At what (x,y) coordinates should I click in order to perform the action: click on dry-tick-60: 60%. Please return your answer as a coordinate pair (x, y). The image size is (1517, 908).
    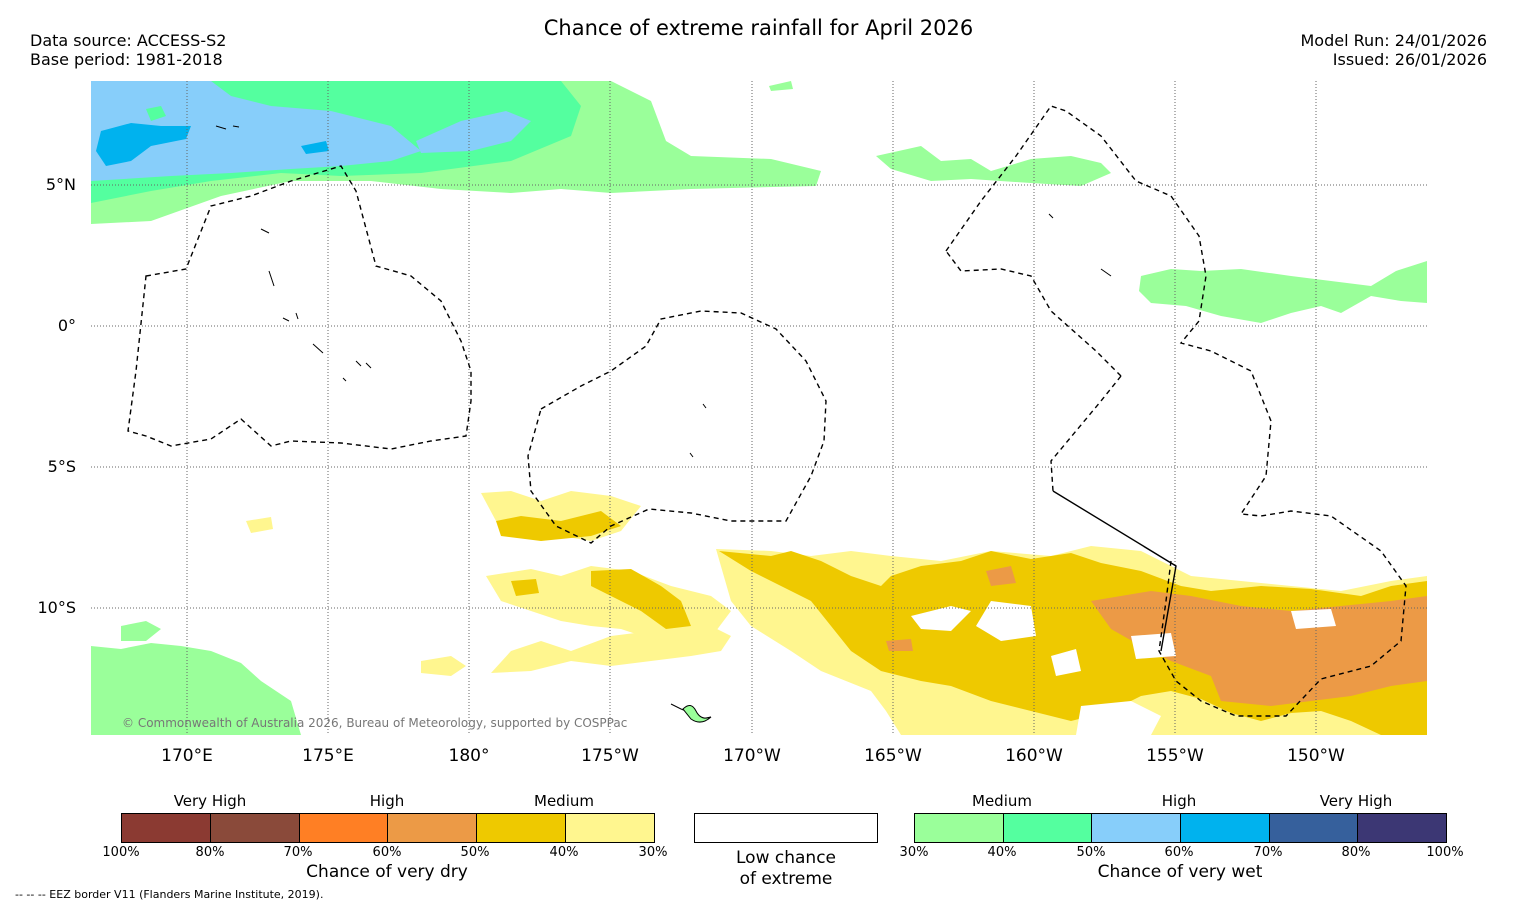
    Looking at the image, I should click on (387, 852).